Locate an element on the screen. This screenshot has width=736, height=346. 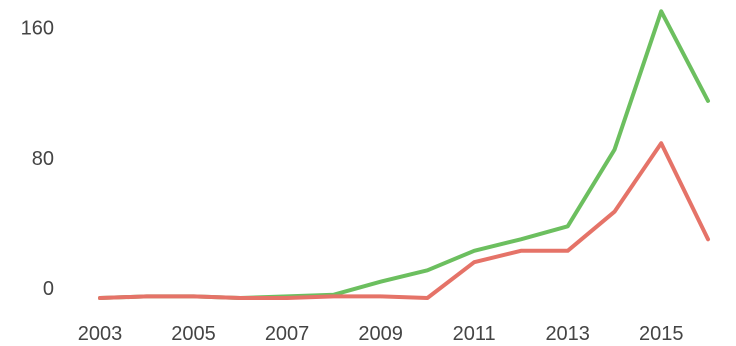
x-tick-label-2011: 2011 is located at coordinates (474, 334).